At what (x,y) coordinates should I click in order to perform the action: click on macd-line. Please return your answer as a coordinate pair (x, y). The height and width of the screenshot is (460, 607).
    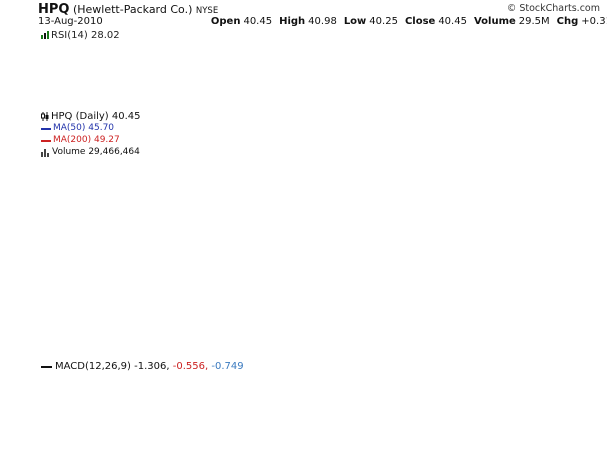
    Looking at the image, I should click on (303, 397).